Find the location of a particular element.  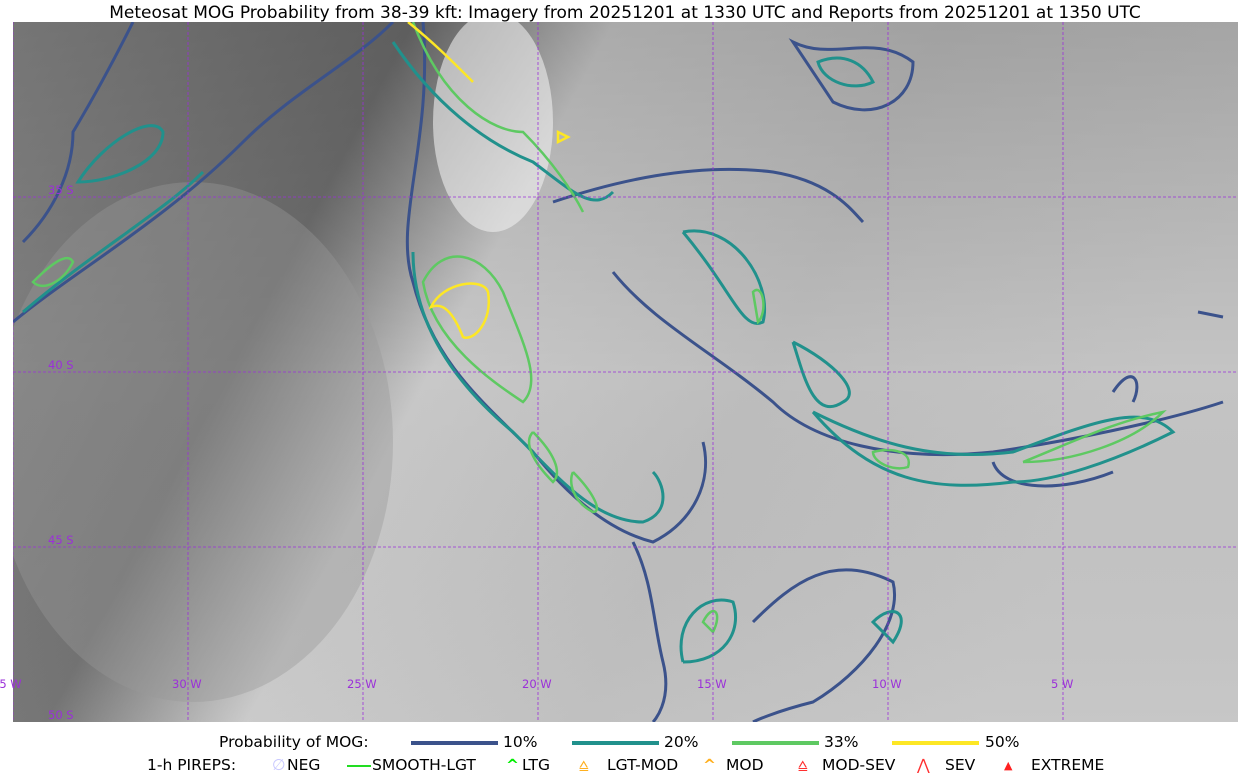

caret-bar-icon: ⩠ is located at coordinates (584, 765).